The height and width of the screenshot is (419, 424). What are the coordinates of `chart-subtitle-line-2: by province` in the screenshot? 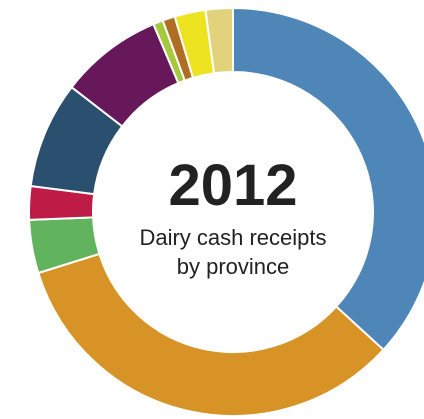 It's located at (233, 266).